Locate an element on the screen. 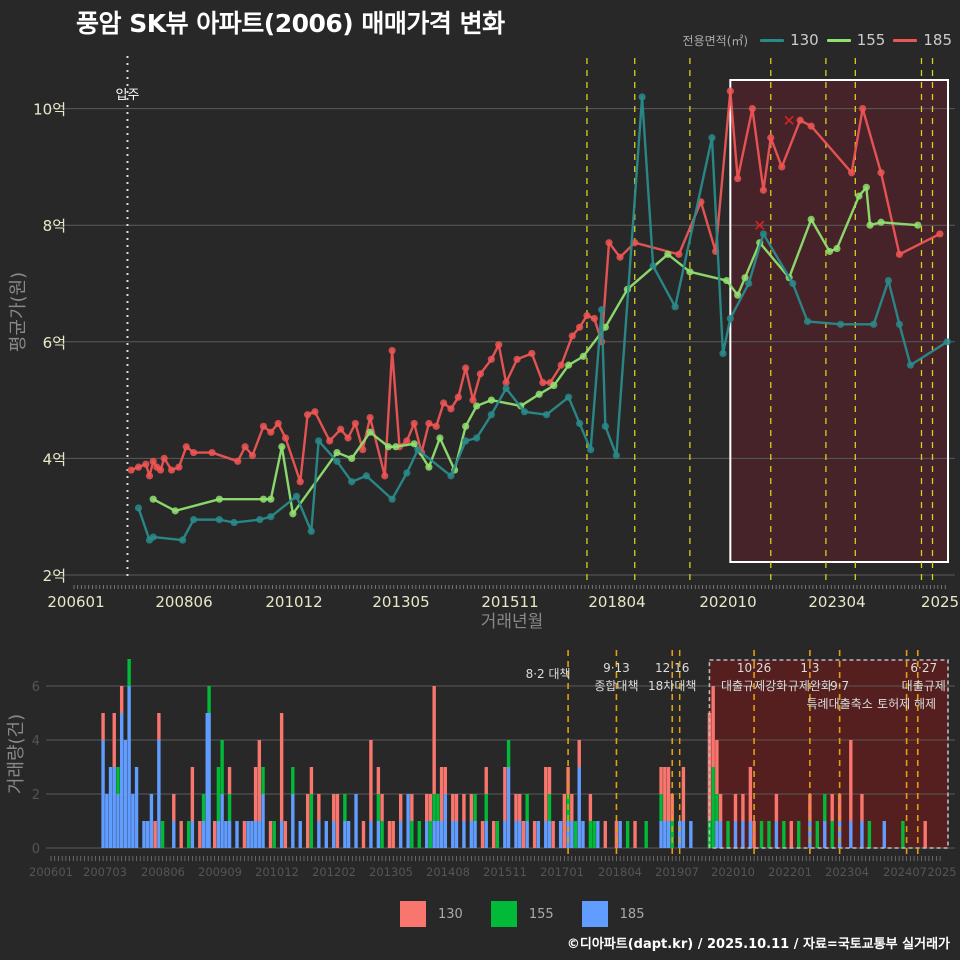  svg-text: 1·3 is located at coordinates (809, 668).